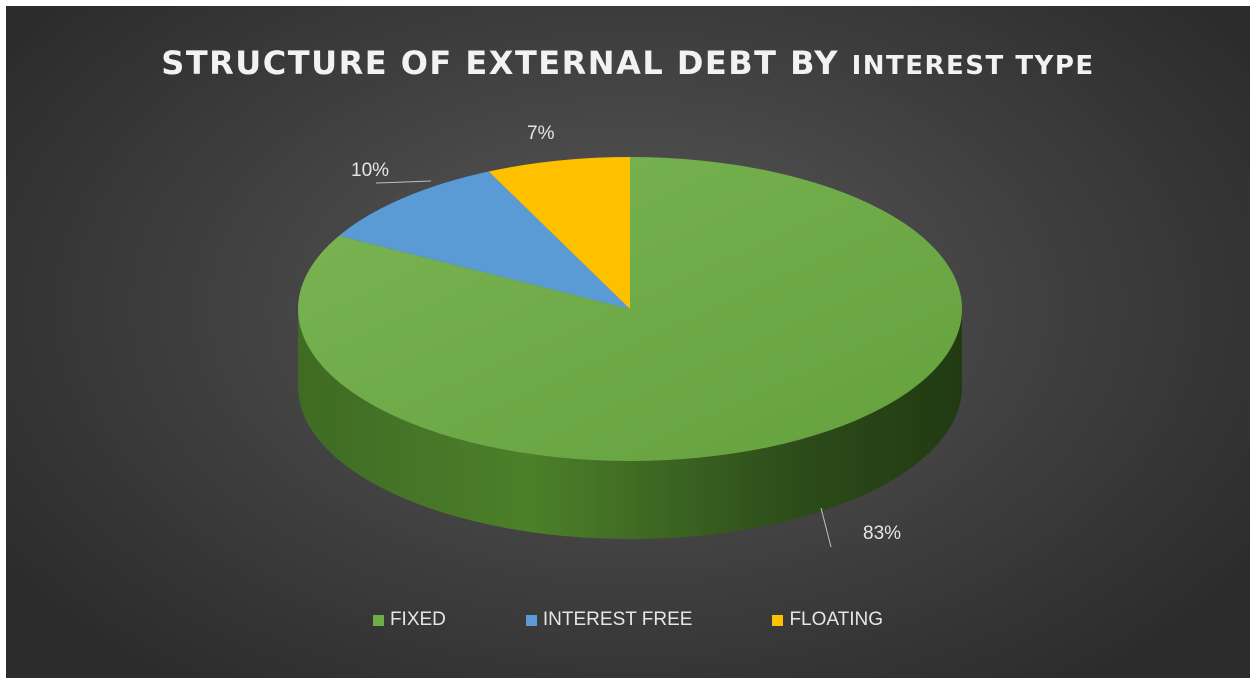  I want to click on chart-legend: FIXED INTEREST FREE FLOATING, so click(628, 620).